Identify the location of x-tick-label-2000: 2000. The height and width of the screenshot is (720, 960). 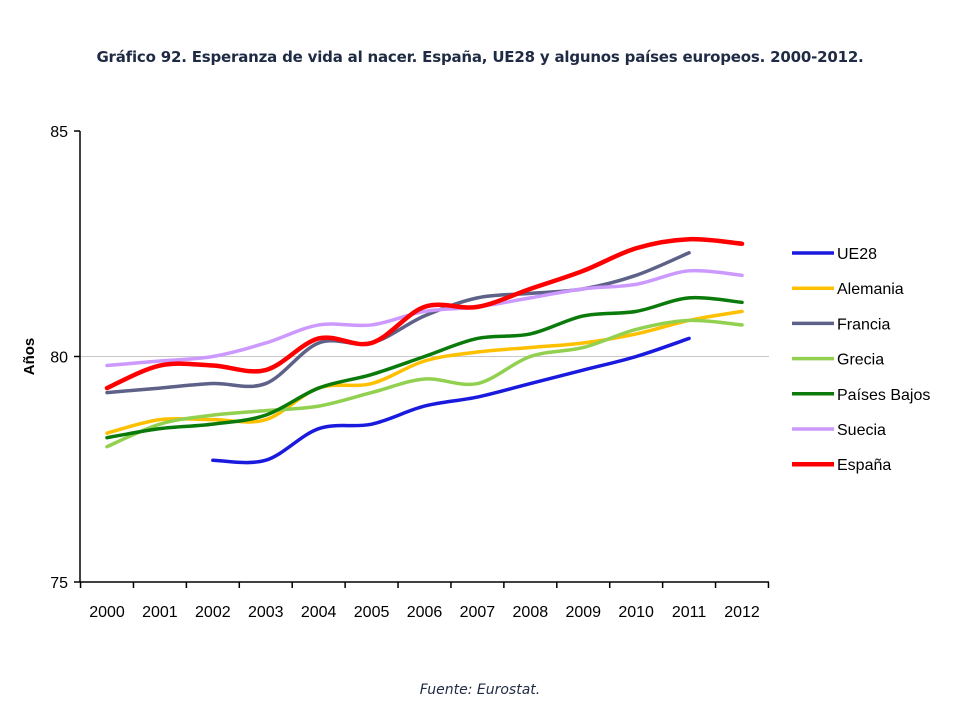
(107, 612).